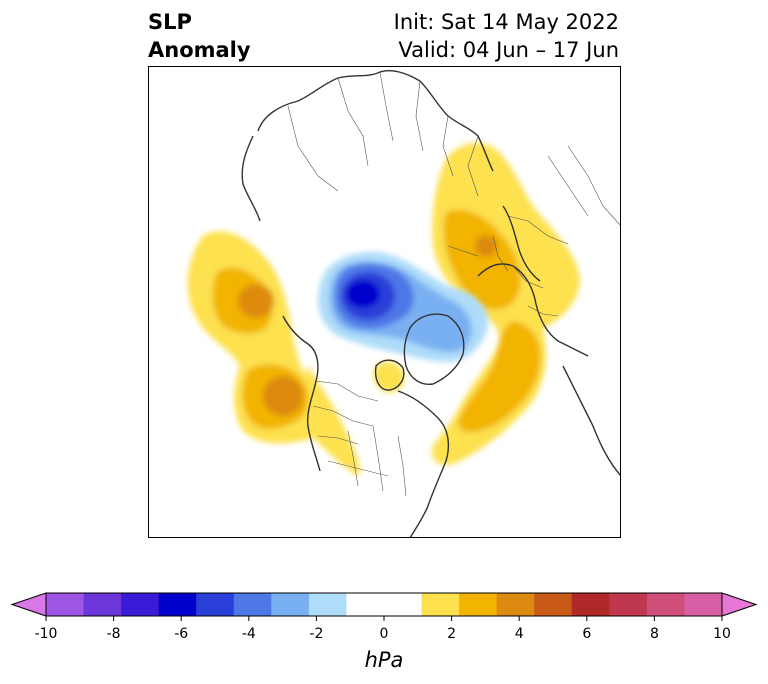 This screenshot has height=684, width=768. Describe the element at coordinates (451, 634) in the screenshot. I see `colorbar-tick-label: 2` at that location.